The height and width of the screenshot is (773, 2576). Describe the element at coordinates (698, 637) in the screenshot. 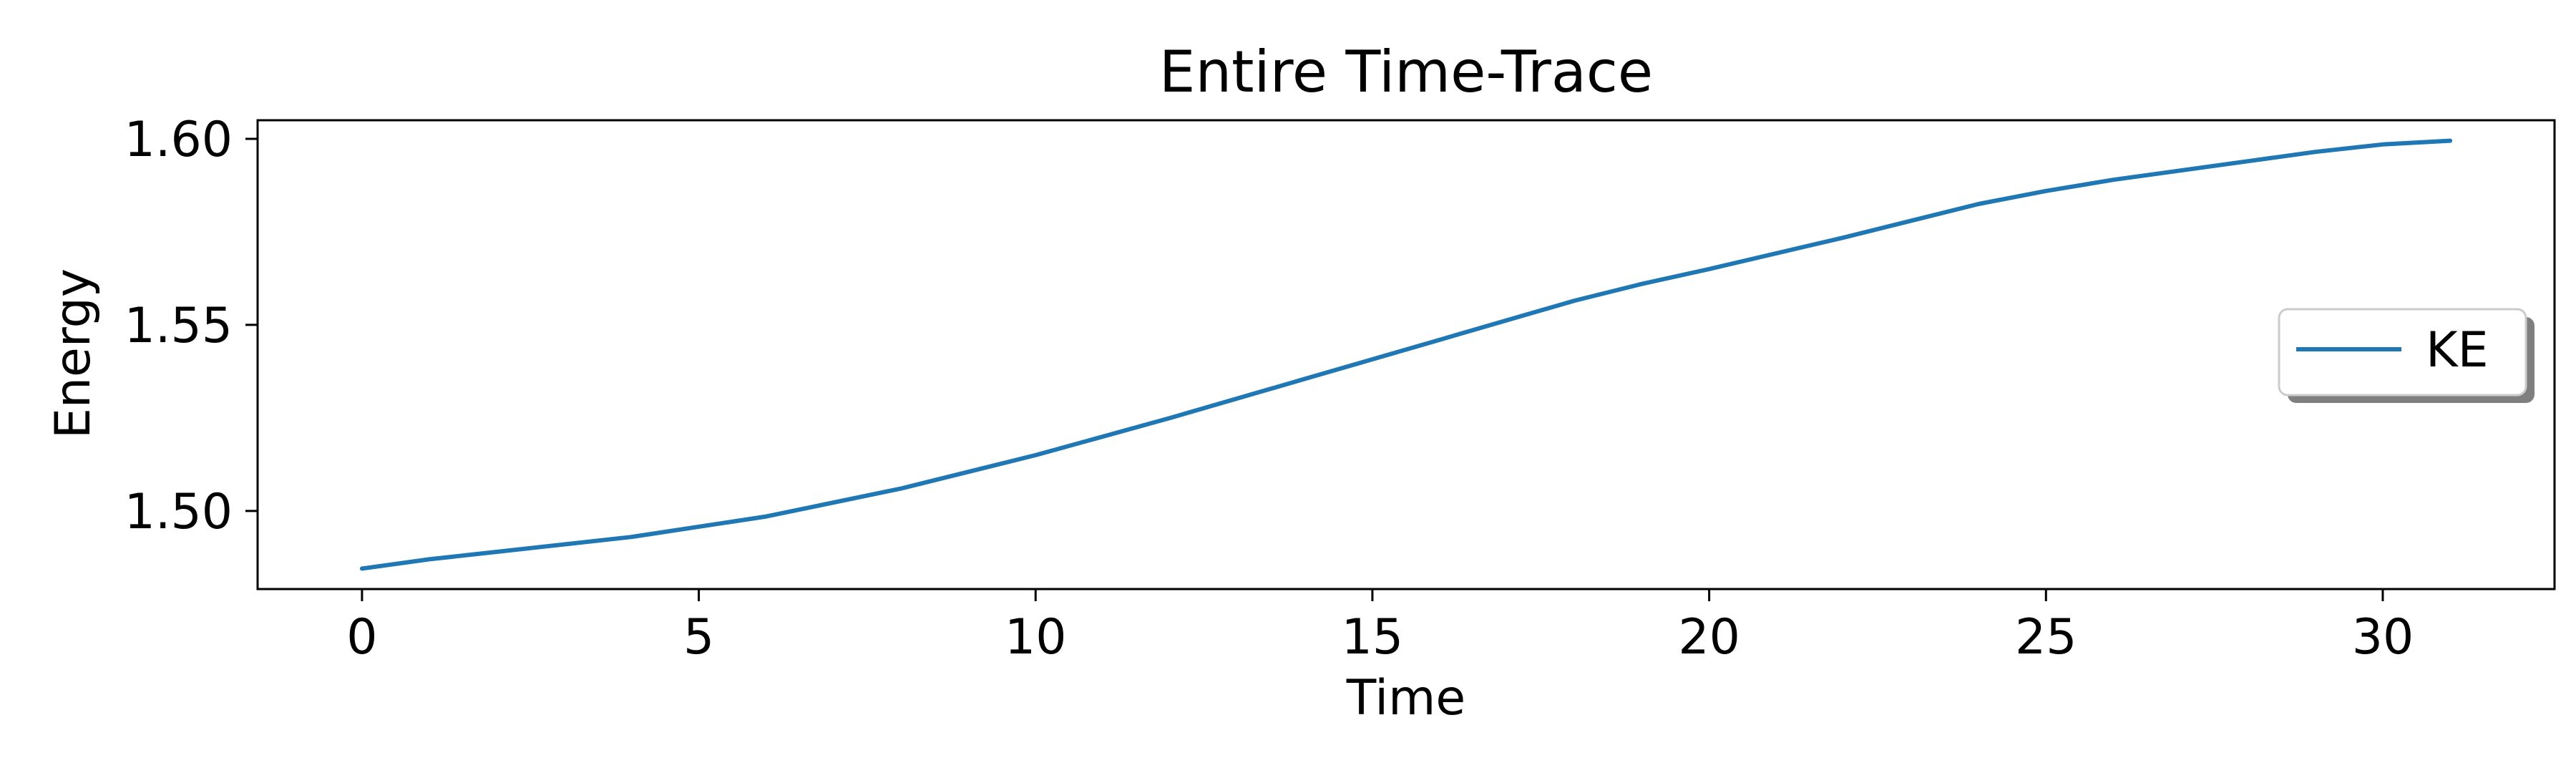

I see `x-tick-label: 5` at that location.